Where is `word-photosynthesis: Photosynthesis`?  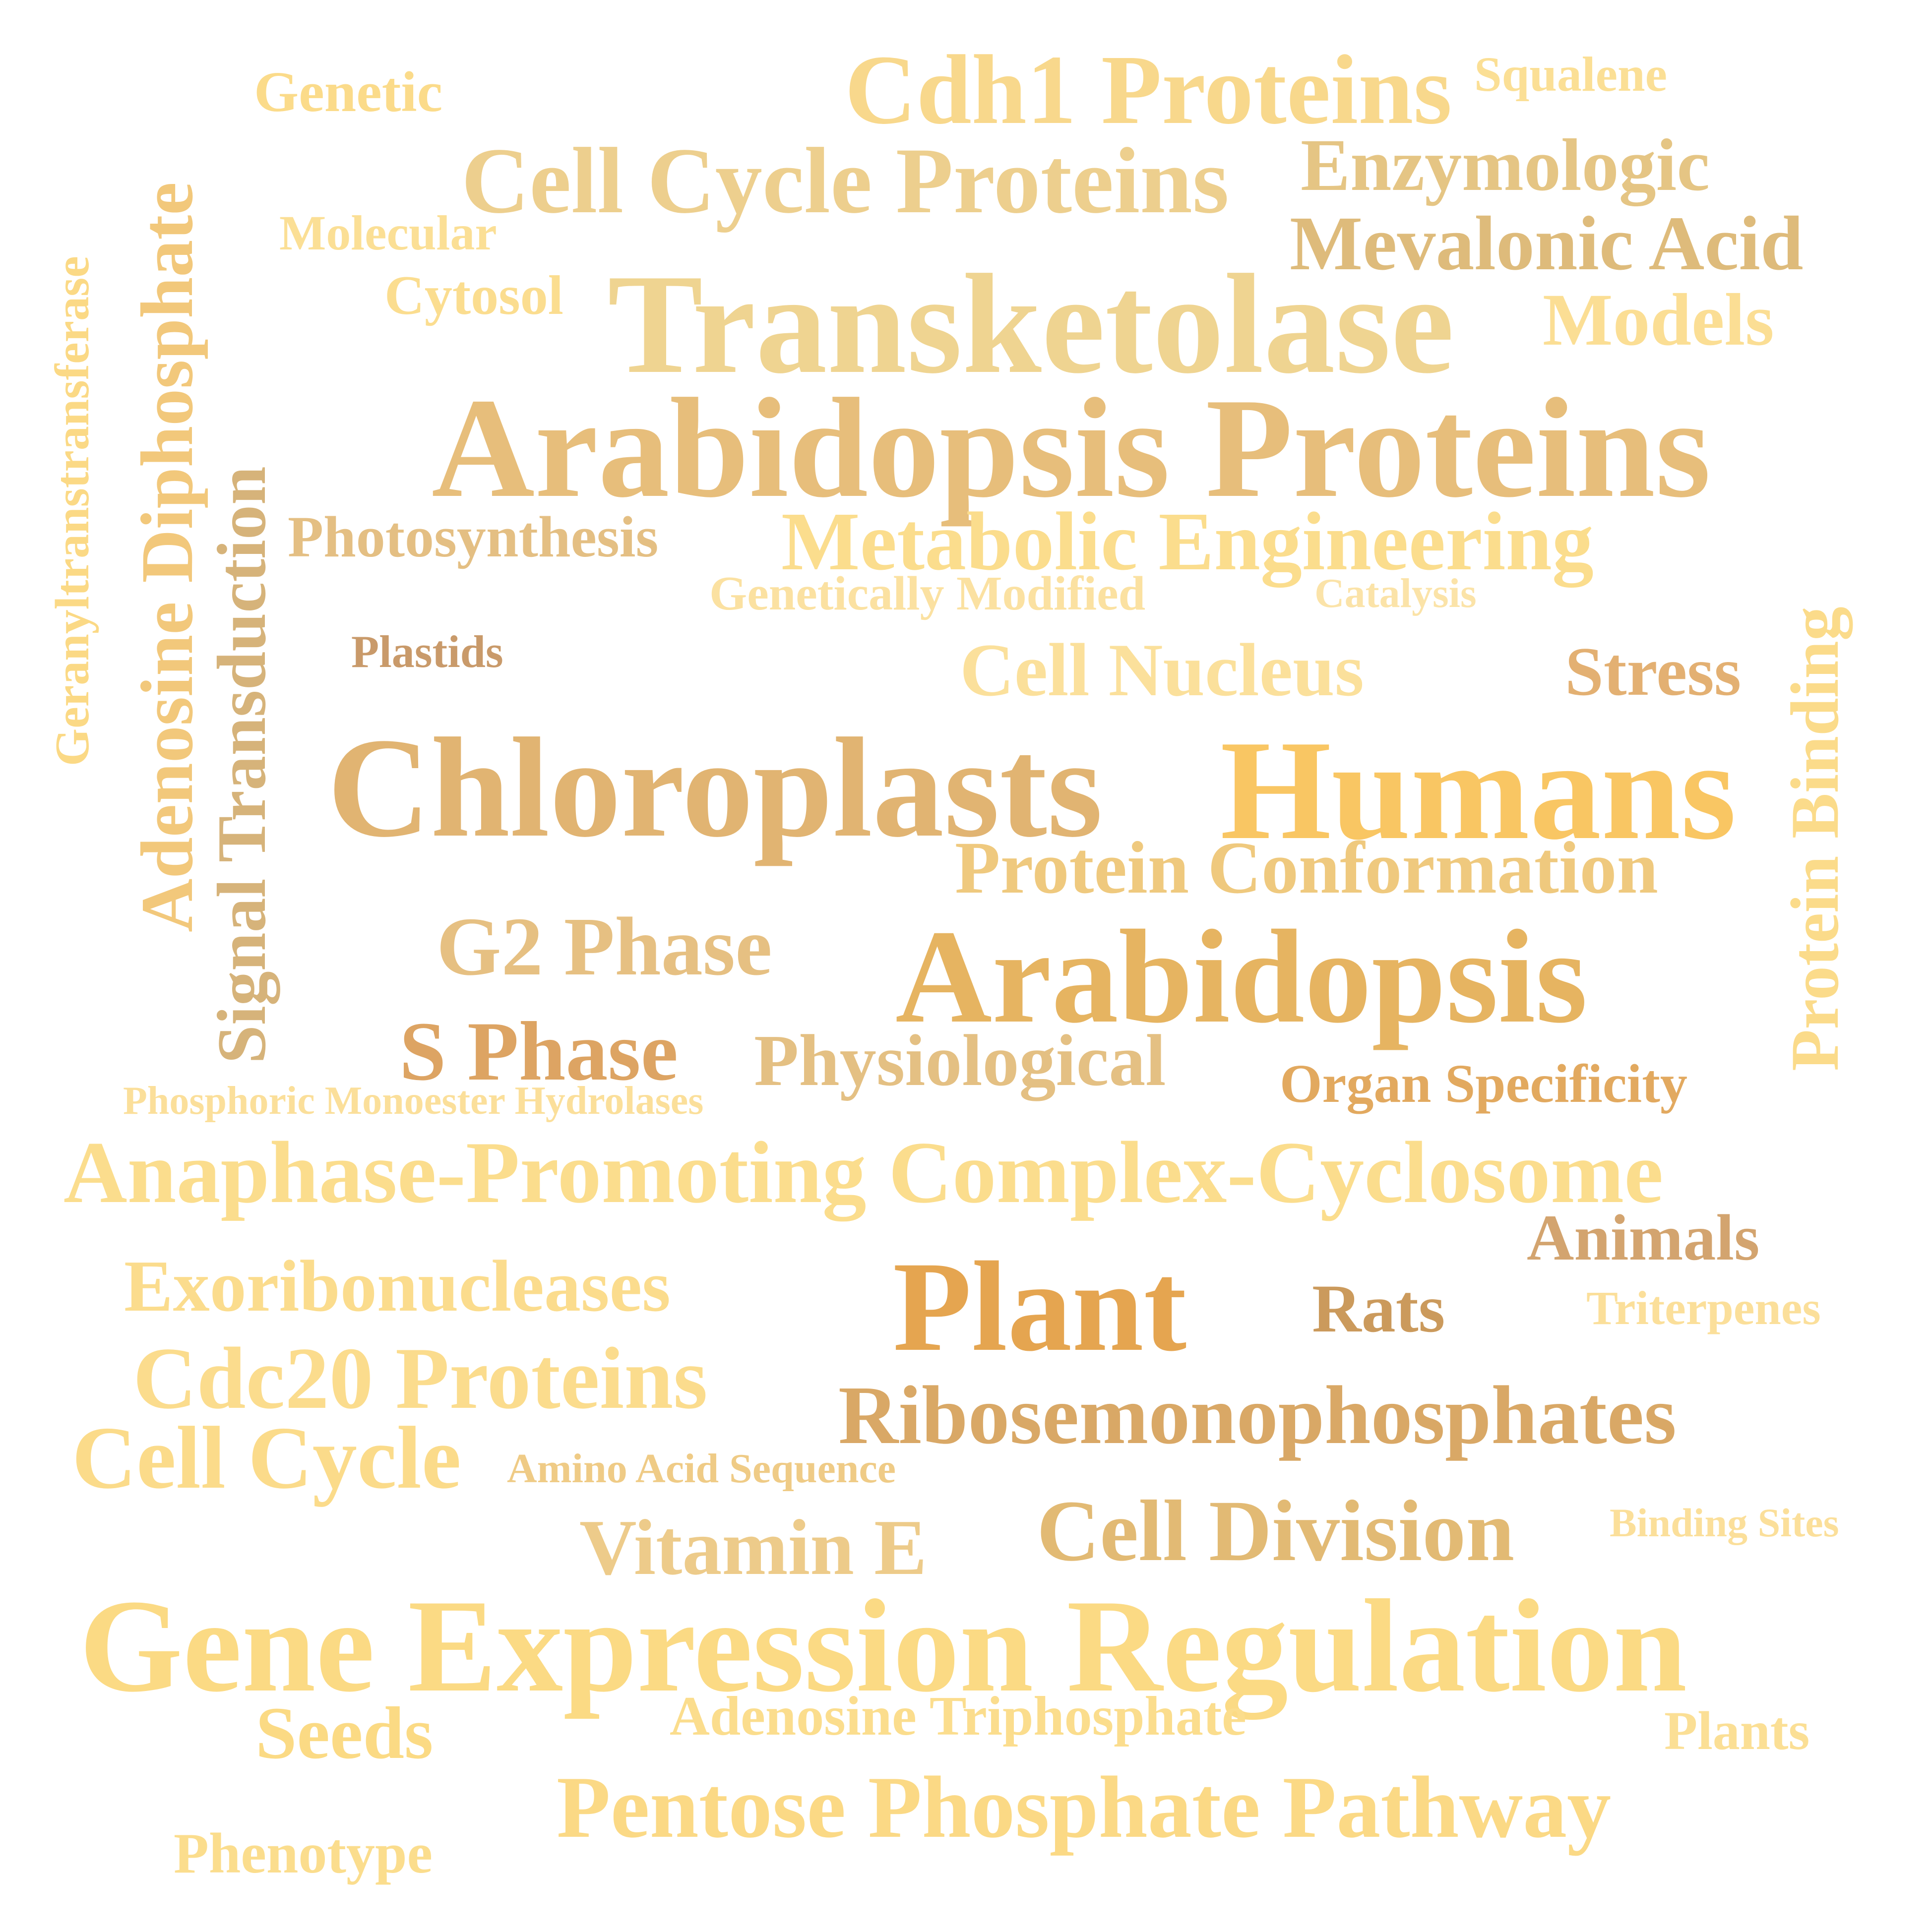 word-photosynthesis: Photosynthesis is located at coordinates (474, 536).